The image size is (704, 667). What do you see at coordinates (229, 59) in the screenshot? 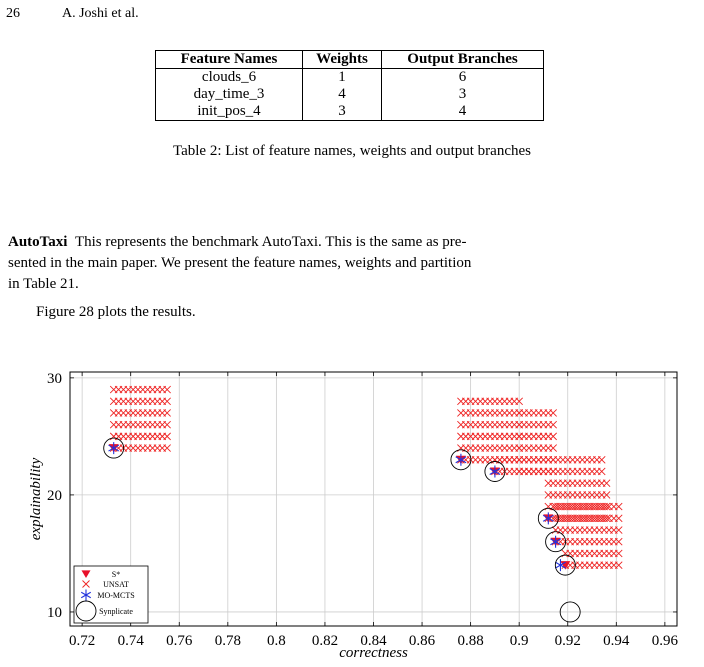
I see `table-header-cell: Feature Names` at bounding box center [229, 59].